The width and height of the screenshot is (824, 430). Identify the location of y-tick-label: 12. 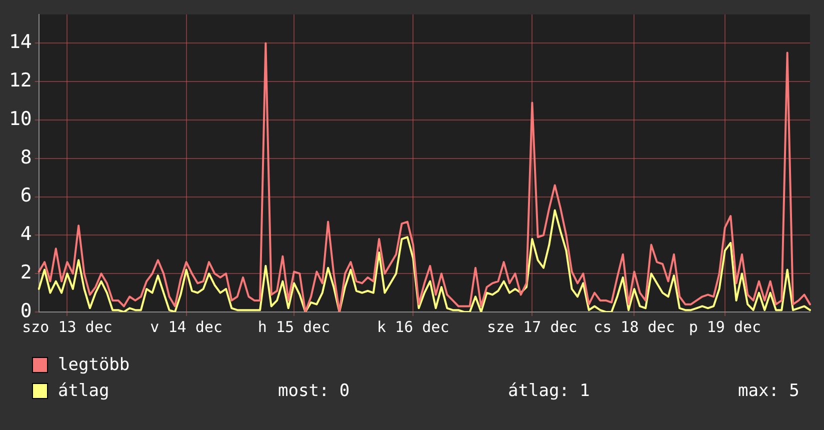
(20, 81).